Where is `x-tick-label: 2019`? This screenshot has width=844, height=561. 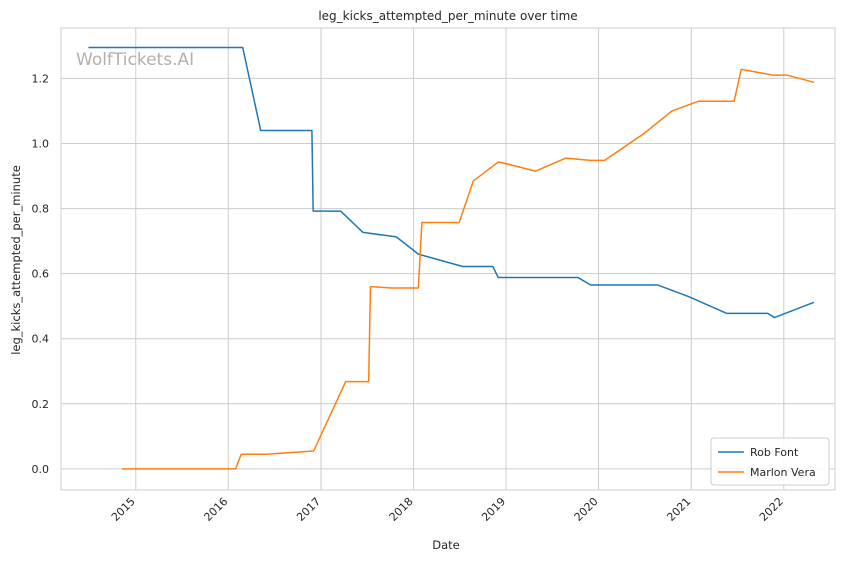
x-tick-label: 2019 is located at coordinates (493, 509).